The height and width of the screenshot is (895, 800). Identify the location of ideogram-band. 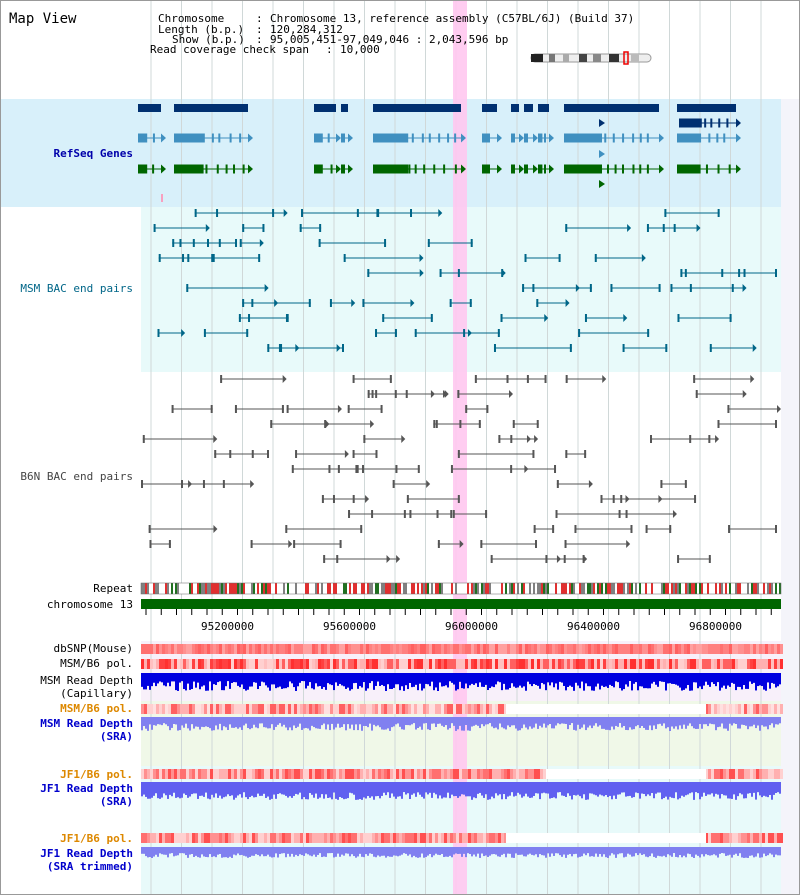
(552, 58).